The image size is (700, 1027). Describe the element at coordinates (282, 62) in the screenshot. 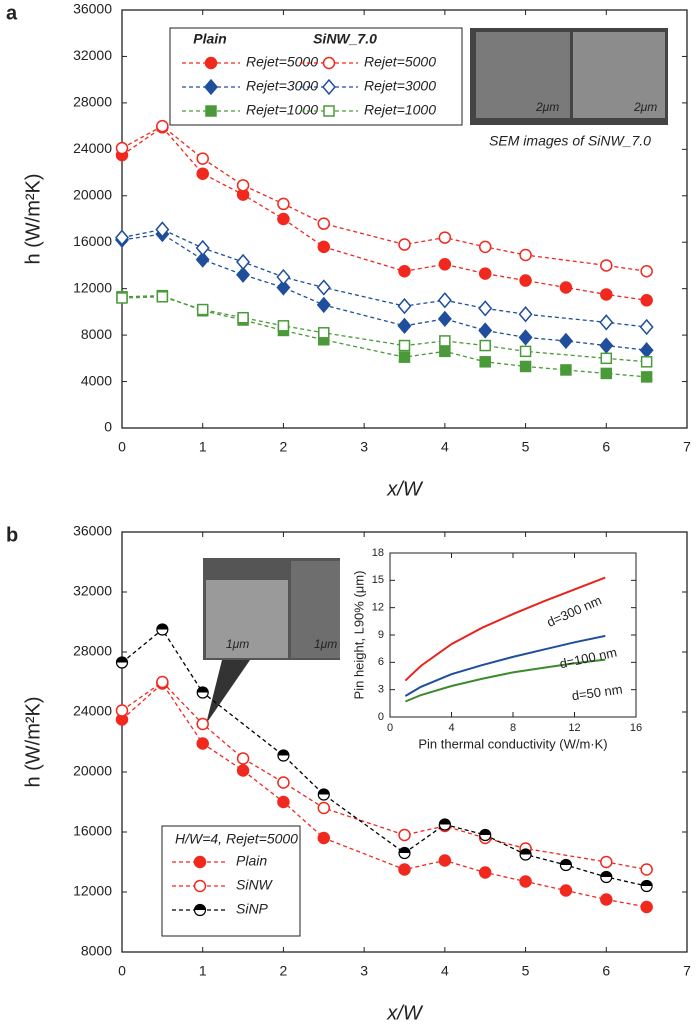

I see `legend-label: Rejet=5000` at that location.